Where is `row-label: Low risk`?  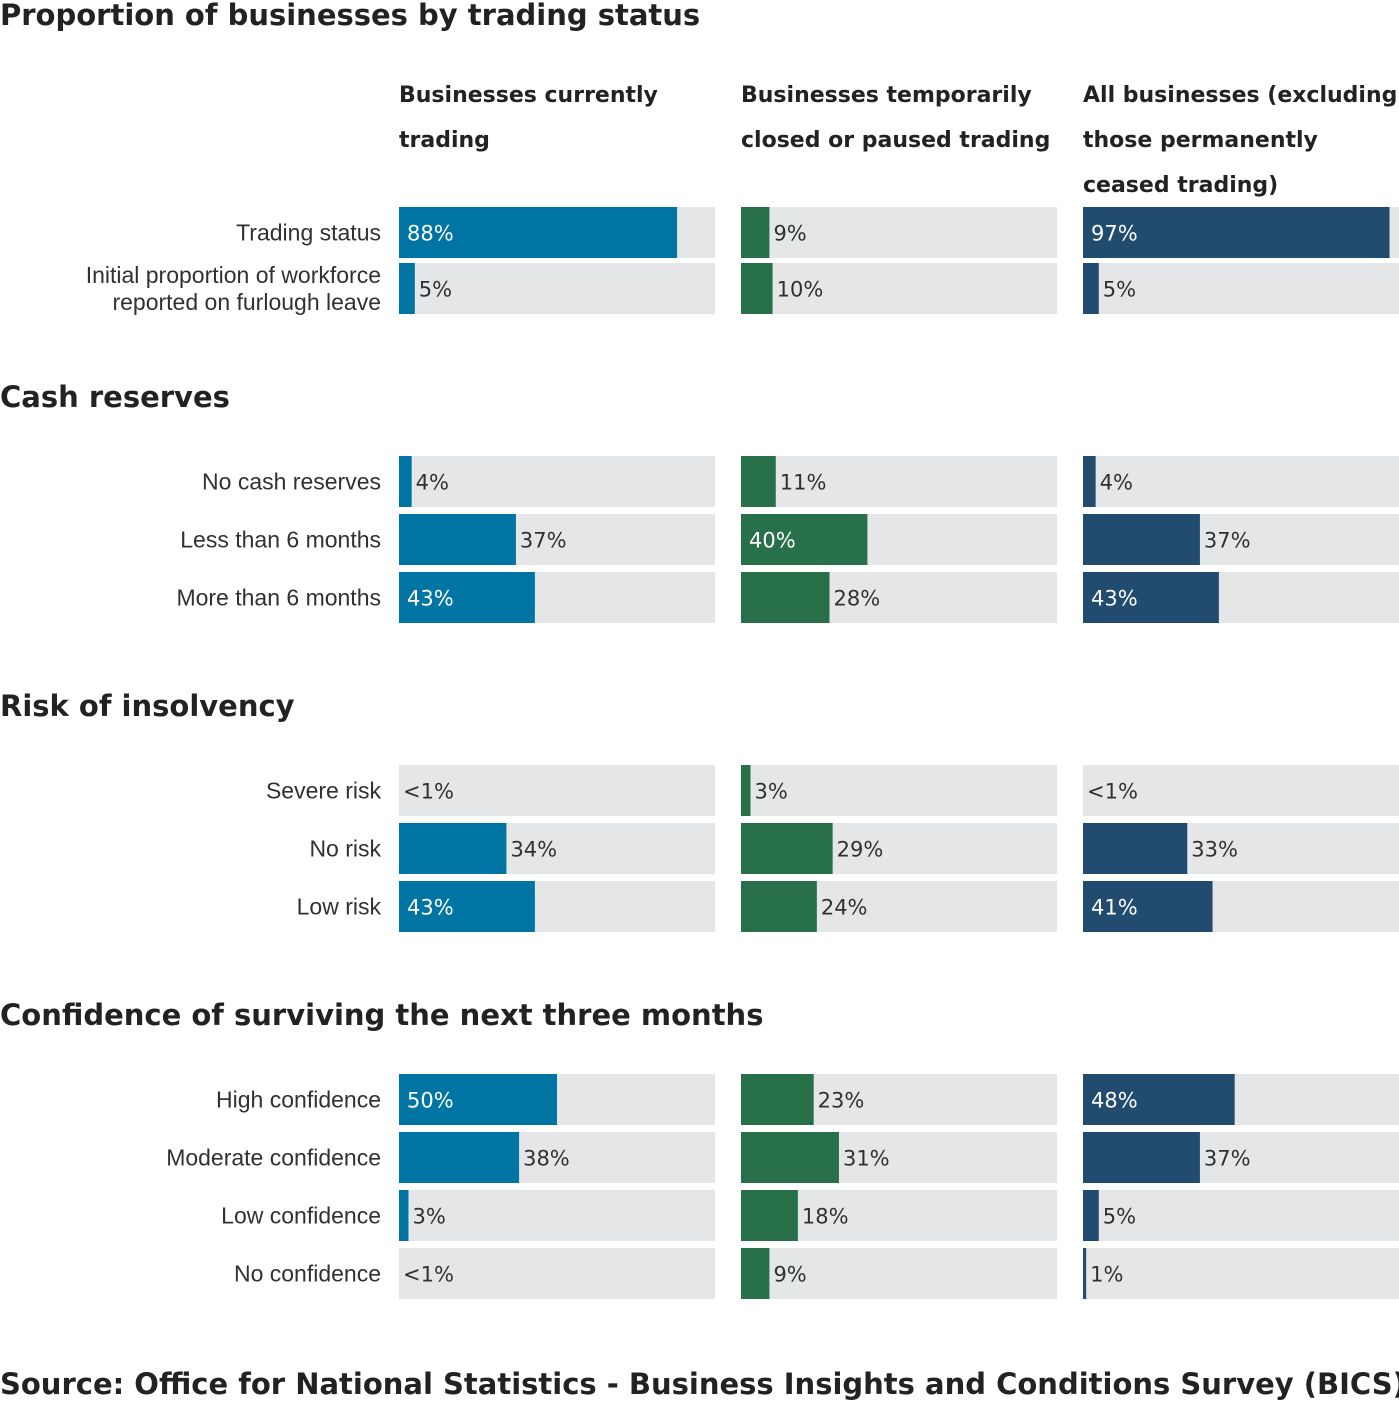 row-label: Low risk is located at coordinates (339, 907).